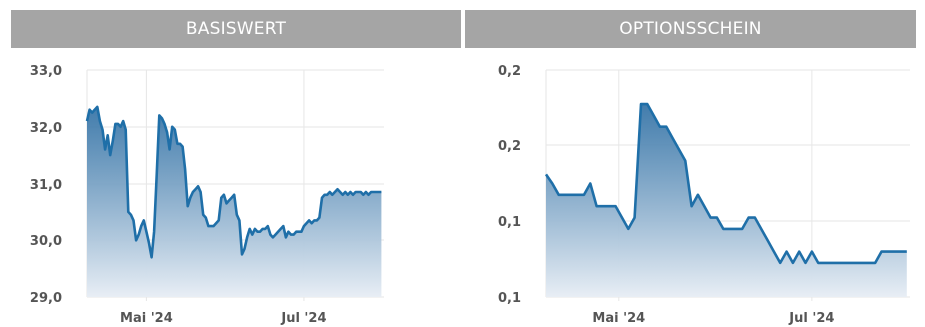 The height and width of the screenshot is (327, 925). Describe the element at coordinates (46, 71) in the screenshot. I see `y-tick-label: 33,0` at that location.